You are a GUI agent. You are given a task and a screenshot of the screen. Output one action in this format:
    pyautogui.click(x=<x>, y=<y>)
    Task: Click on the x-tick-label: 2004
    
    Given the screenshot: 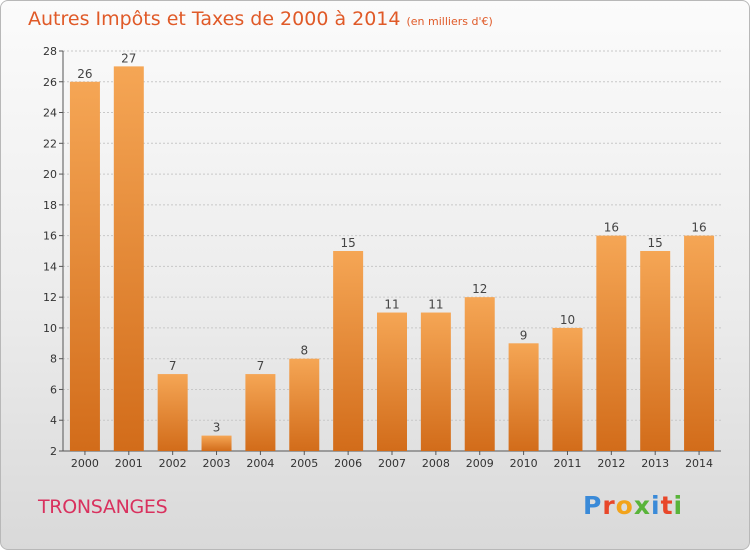 What is the action you would take?
    pyautogui.click(x=260, y=463)
    